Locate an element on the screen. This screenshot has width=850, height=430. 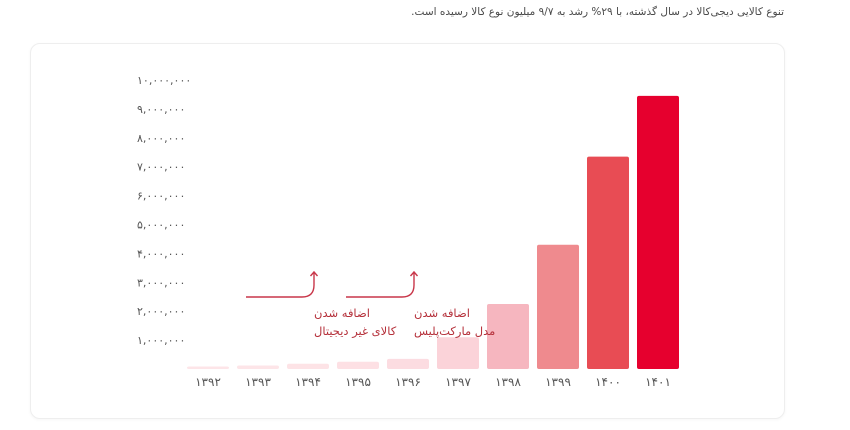
y-tick-label: ۱۰,۰۰۰,۰۰۰ is located at coordinates (164, 80).